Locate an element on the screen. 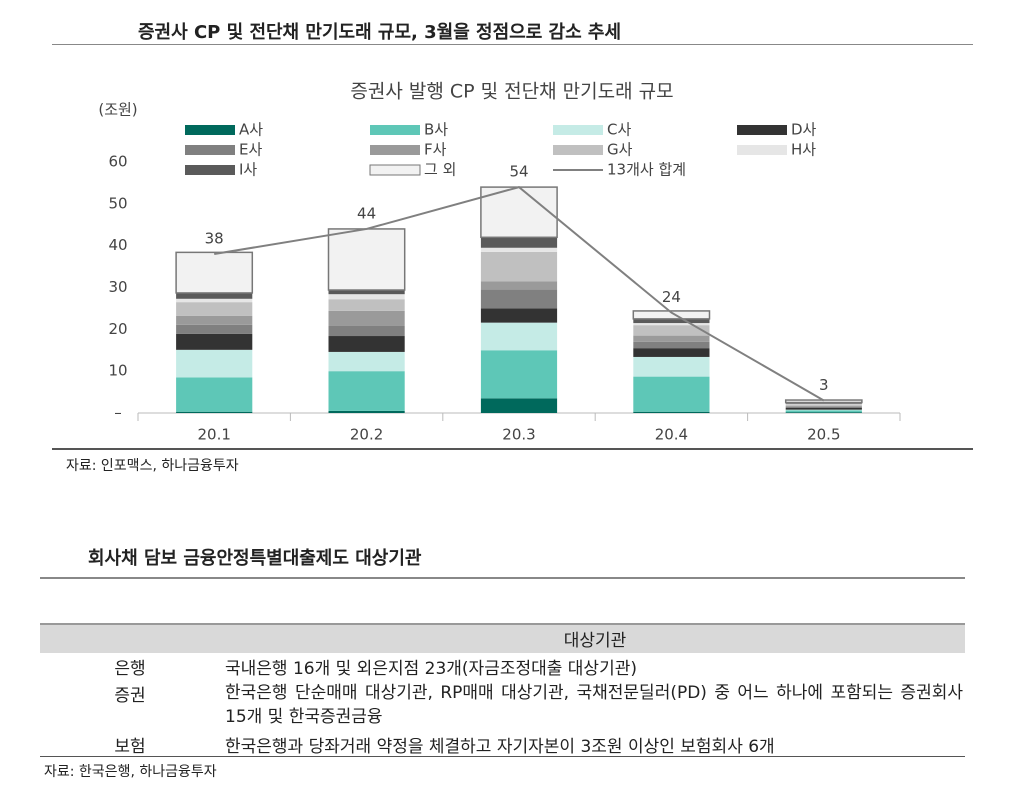 The width and height of the screenshot is (1026, 800). data-label: 44 is located at coordinates (366, 213).